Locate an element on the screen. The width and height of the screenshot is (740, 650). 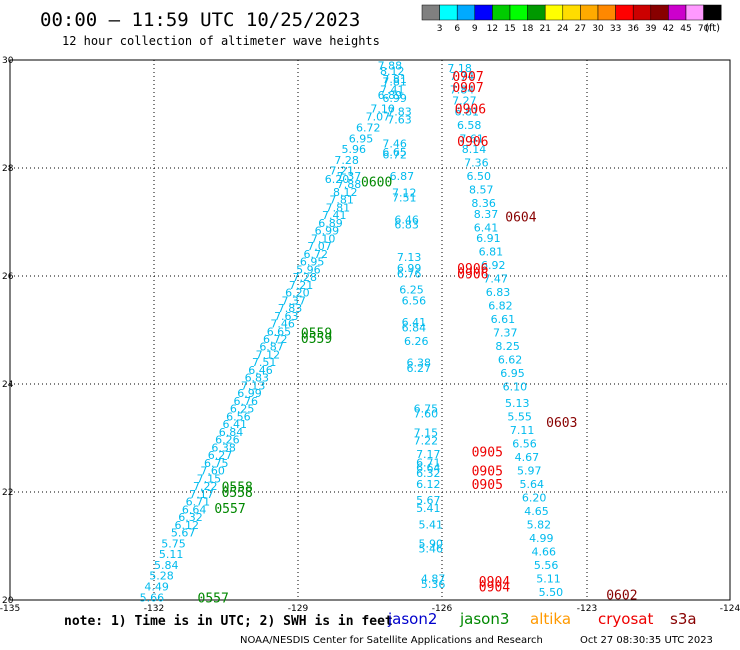
x-tick-label: -124 is located at coordinates (730, 609).